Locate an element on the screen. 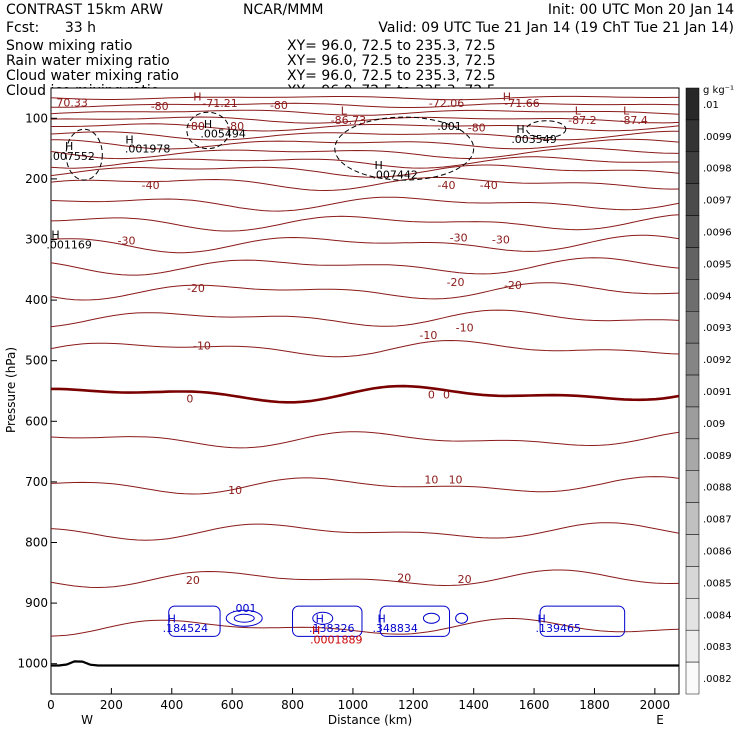 The width and height of the screenshot is (740, 740). isotherm-label: -80 is located at coordinates (196, 126).